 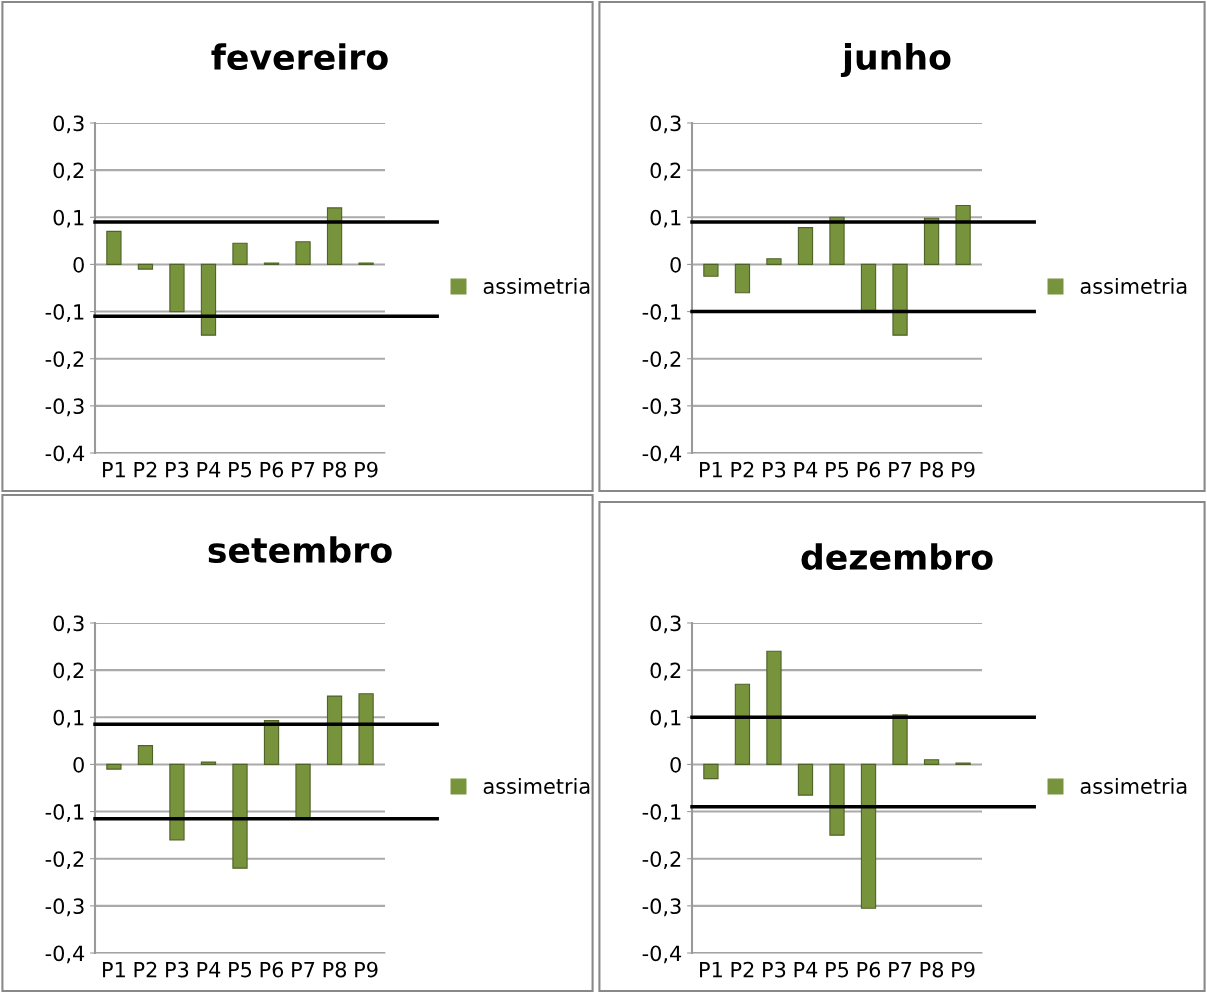 What do you see at coordinates (895, 60) in the screenshot?
I see `chart-title: junho` at bounding box center [895, 60].